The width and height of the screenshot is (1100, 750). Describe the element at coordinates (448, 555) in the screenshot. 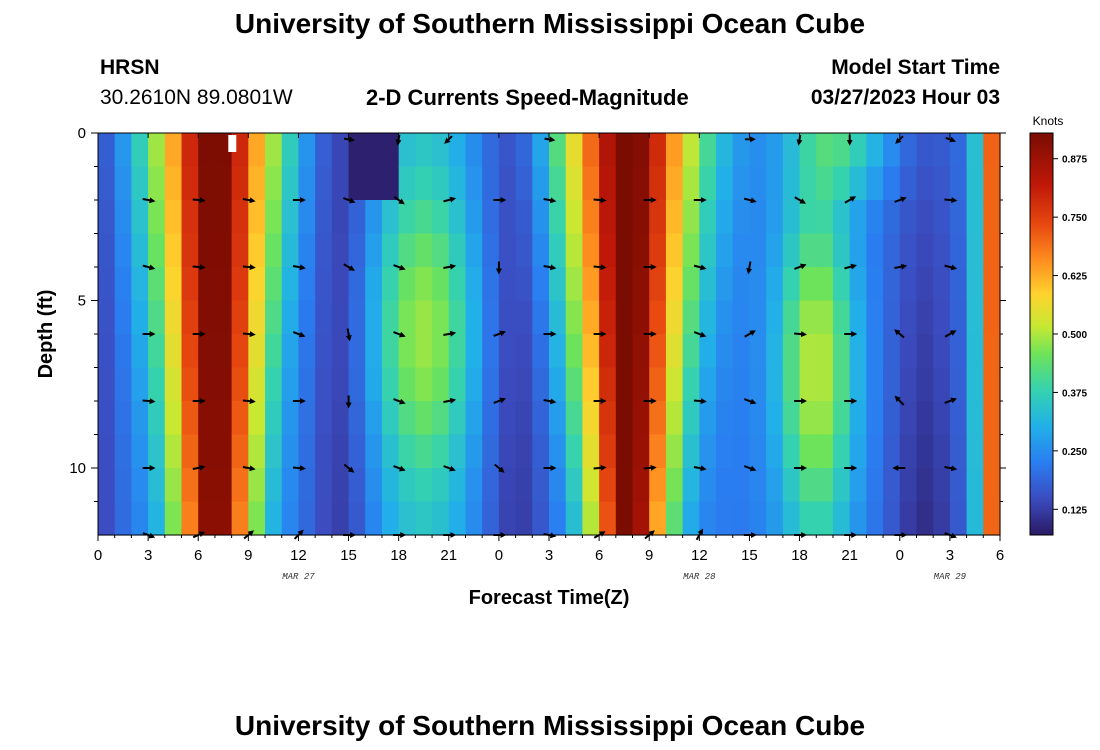

I see `x-tick-label: 21` at that location.